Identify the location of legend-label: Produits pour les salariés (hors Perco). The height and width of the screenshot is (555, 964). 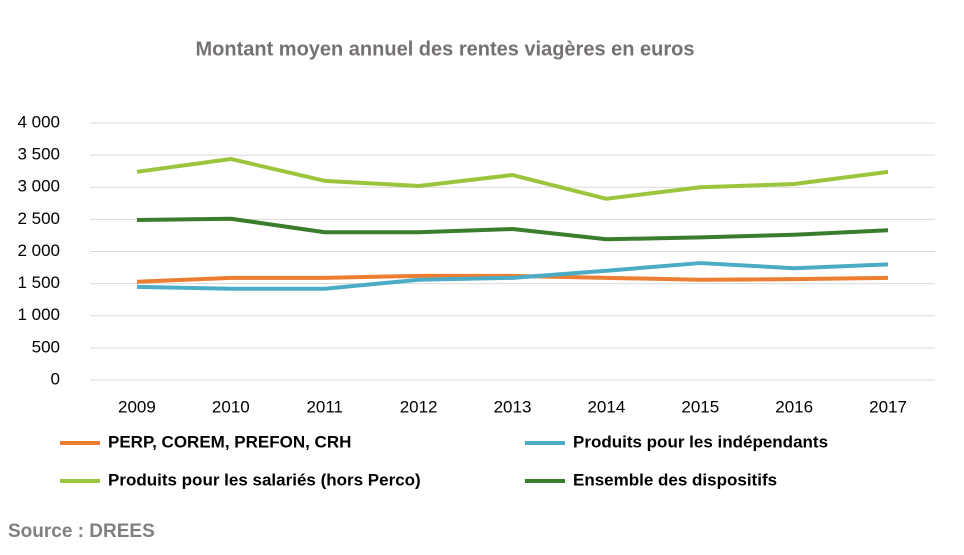
(264, 479).